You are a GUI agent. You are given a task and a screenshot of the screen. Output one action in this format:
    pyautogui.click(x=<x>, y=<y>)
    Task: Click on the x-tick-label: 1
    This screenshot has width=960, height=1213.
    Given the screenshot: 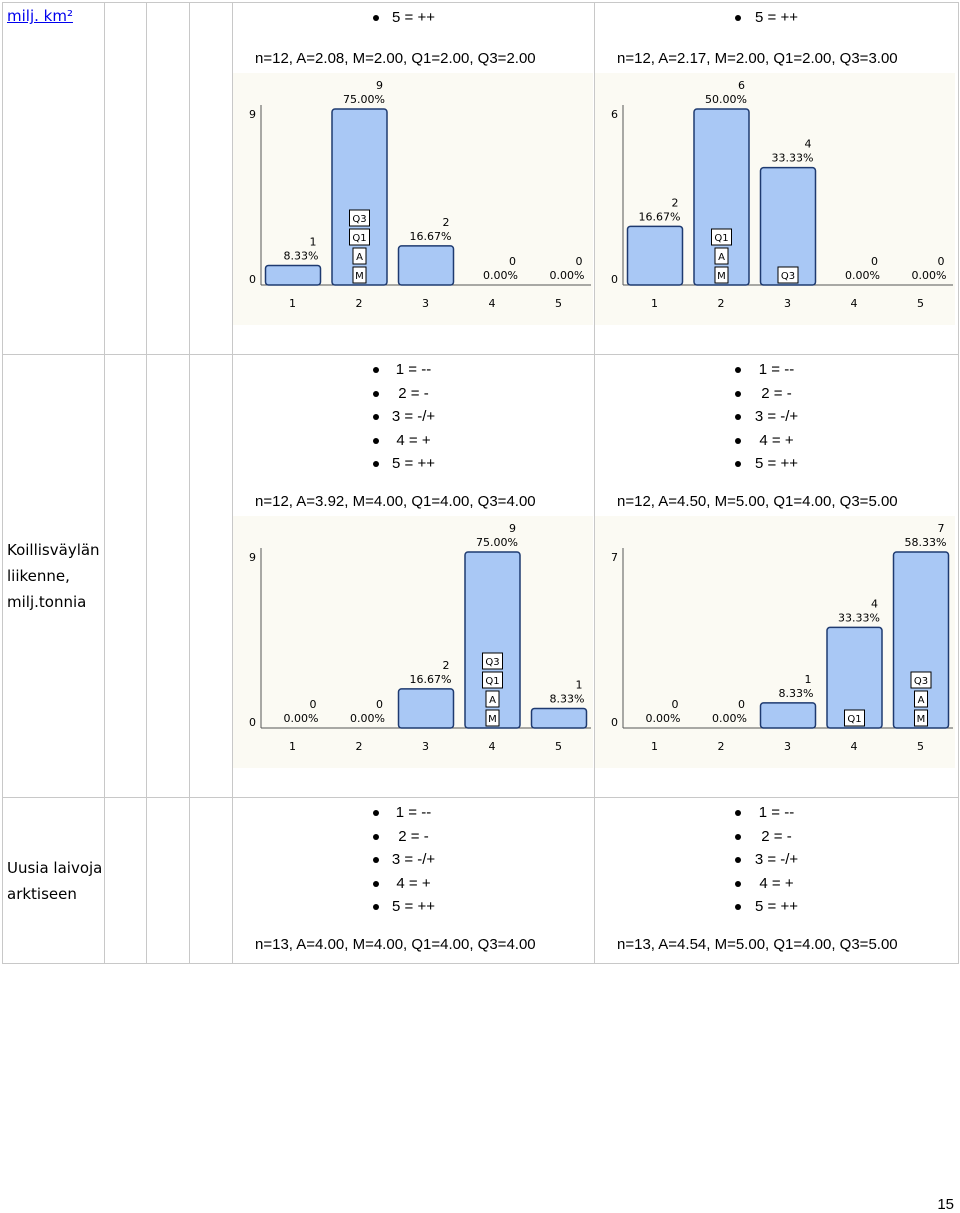 What is the action you would take?
    pyautogui.click(x=292, y=746)
    